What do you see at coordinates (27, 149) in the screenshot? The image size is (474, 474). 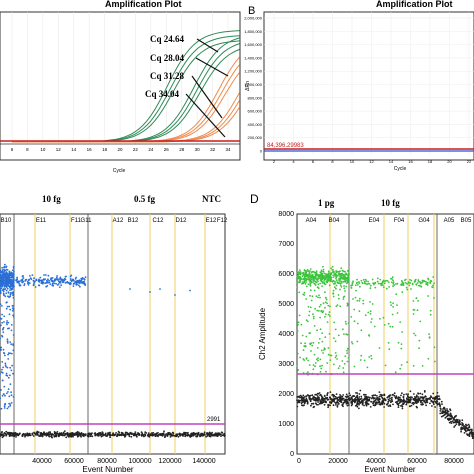 I see `panel-a-x-tick: 8` at bounding box center [27, 149].